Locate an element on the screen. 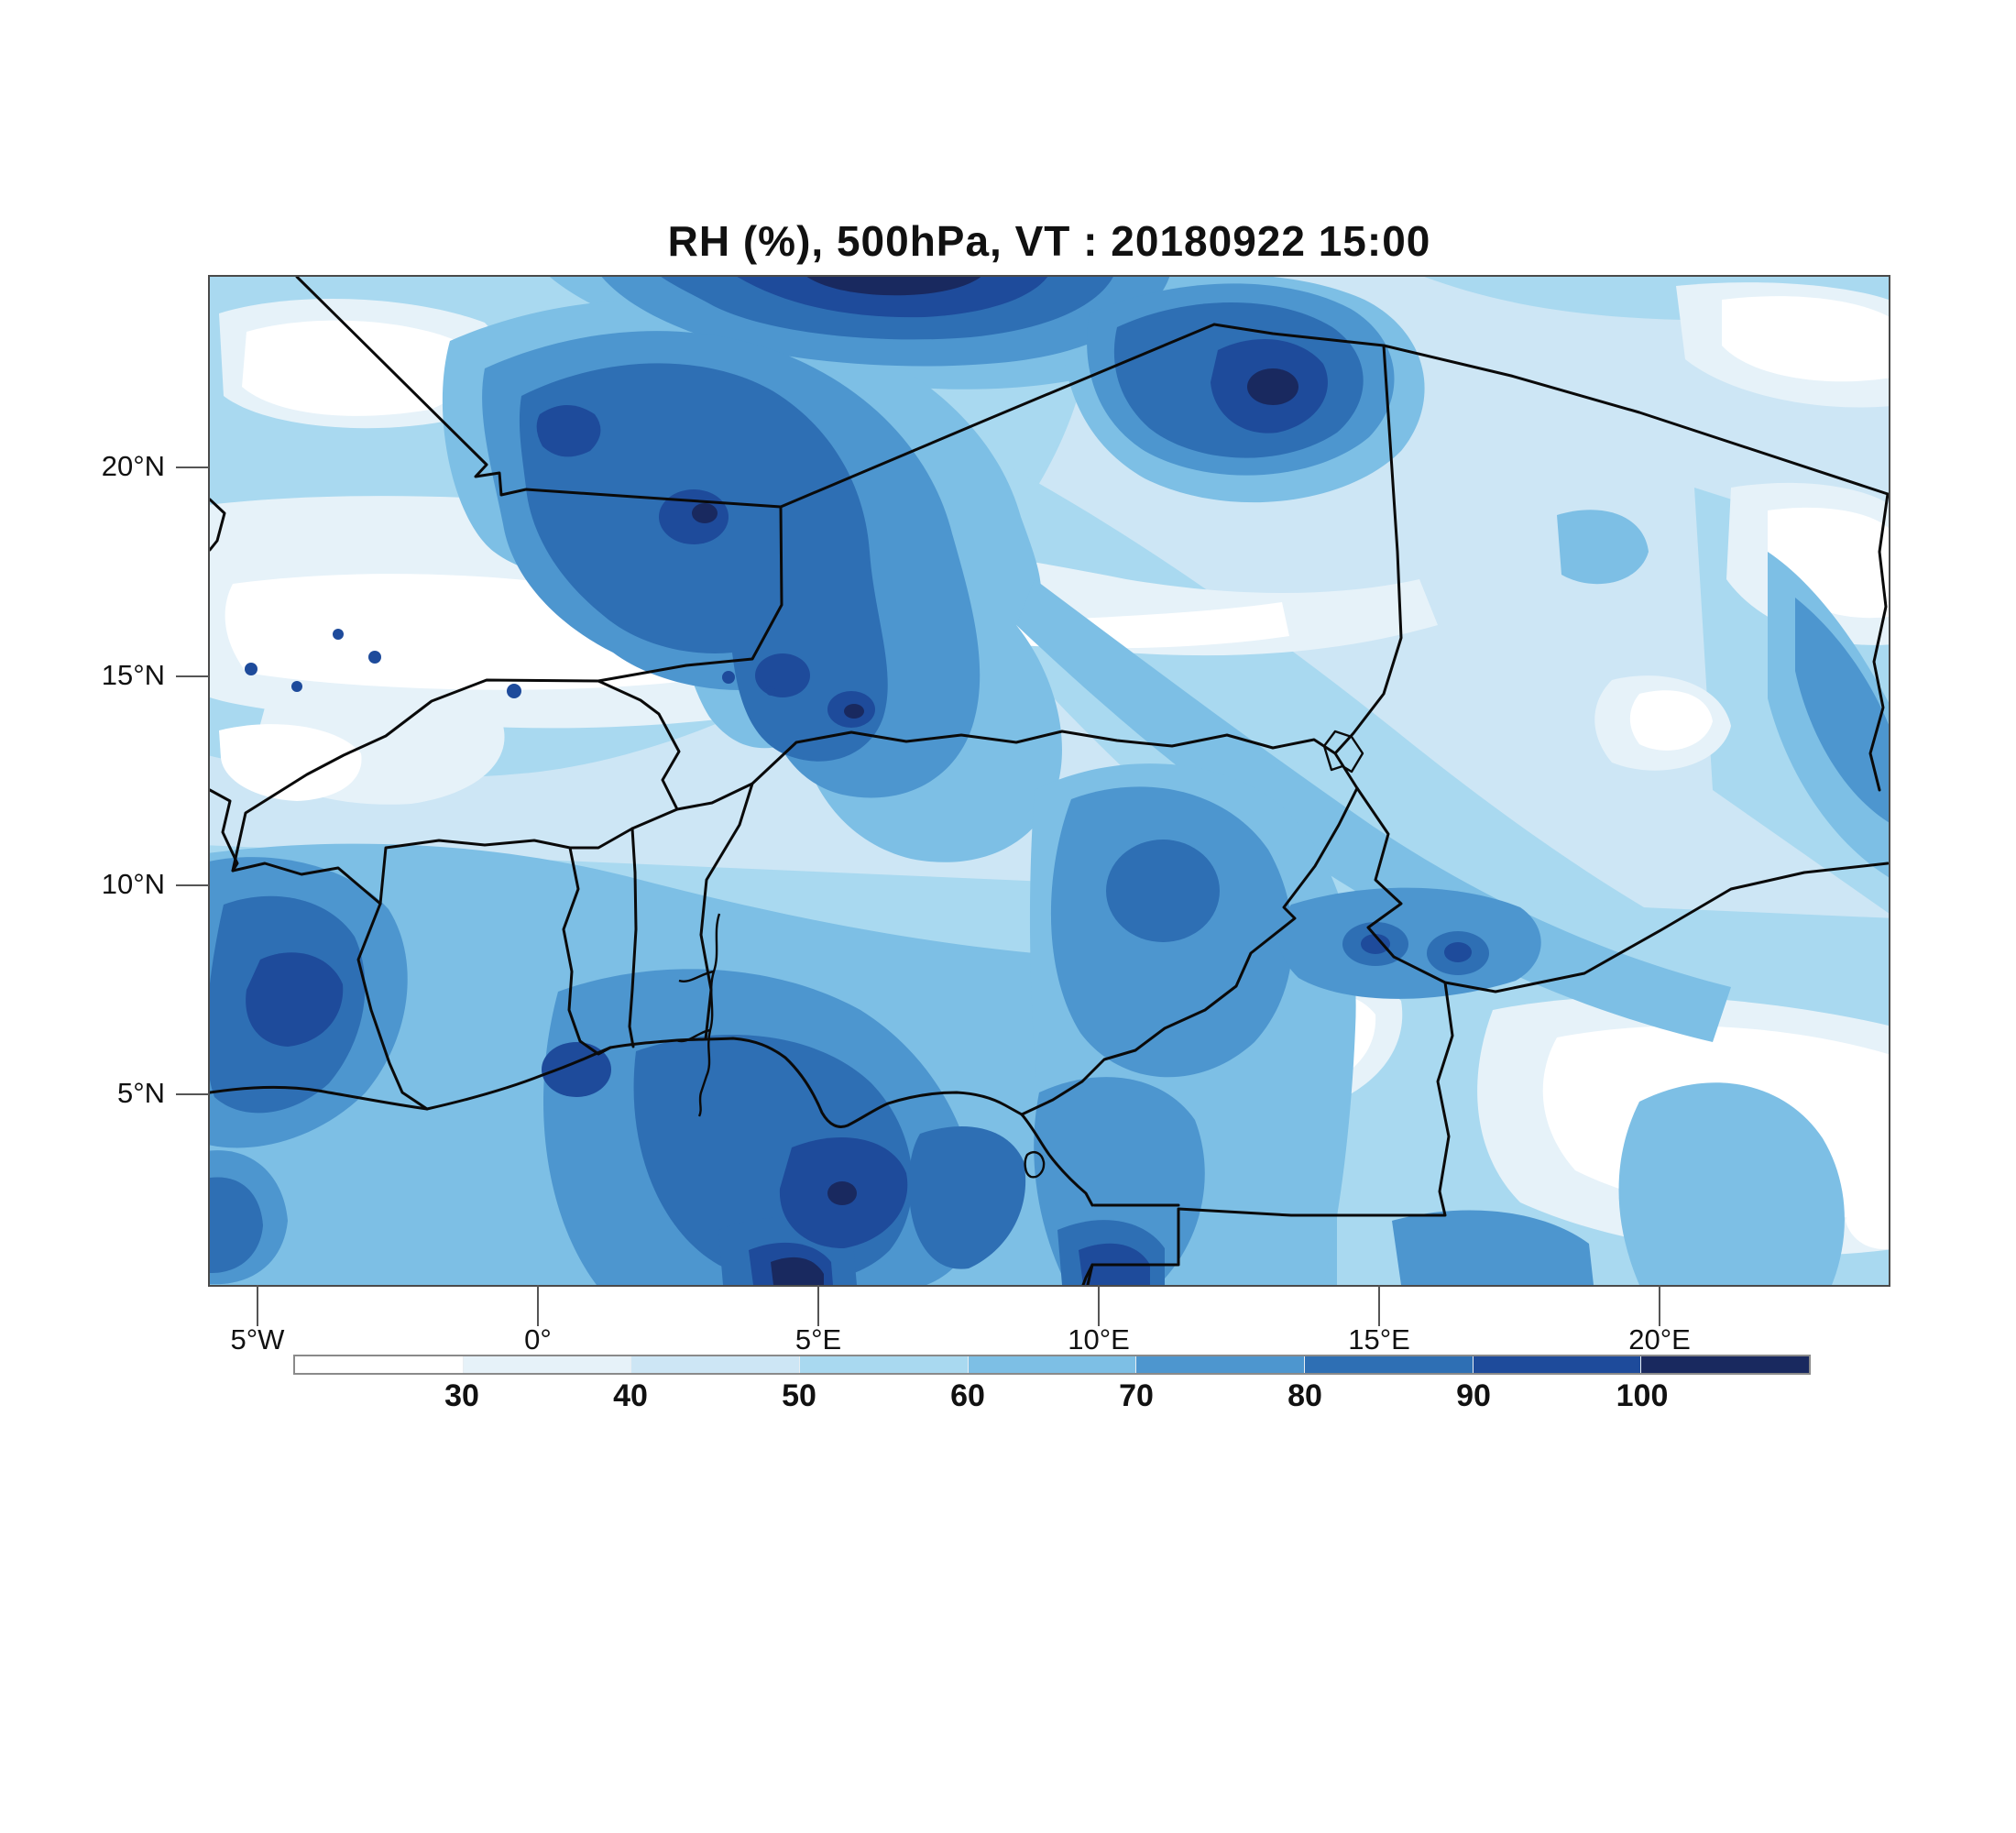  border-mali-niger is located at coordinates (690, 594).